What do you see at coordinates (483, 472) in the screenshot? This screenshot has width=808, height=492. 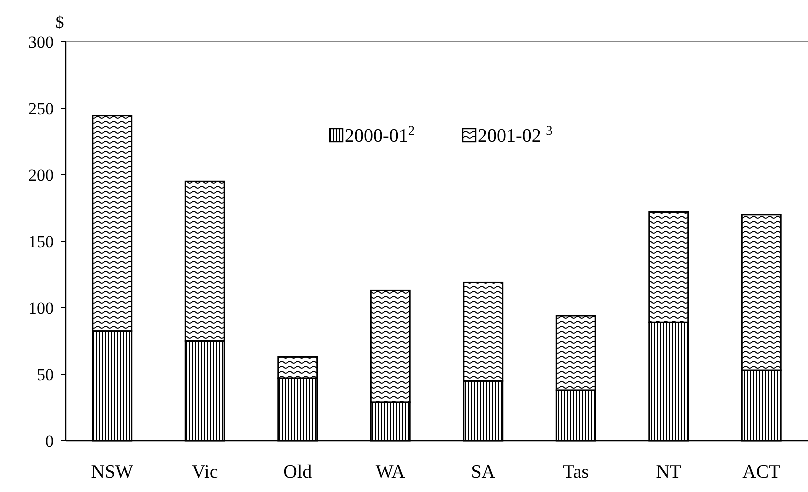 I see `x-tick-label: SA` at bounding box center [483, 472].